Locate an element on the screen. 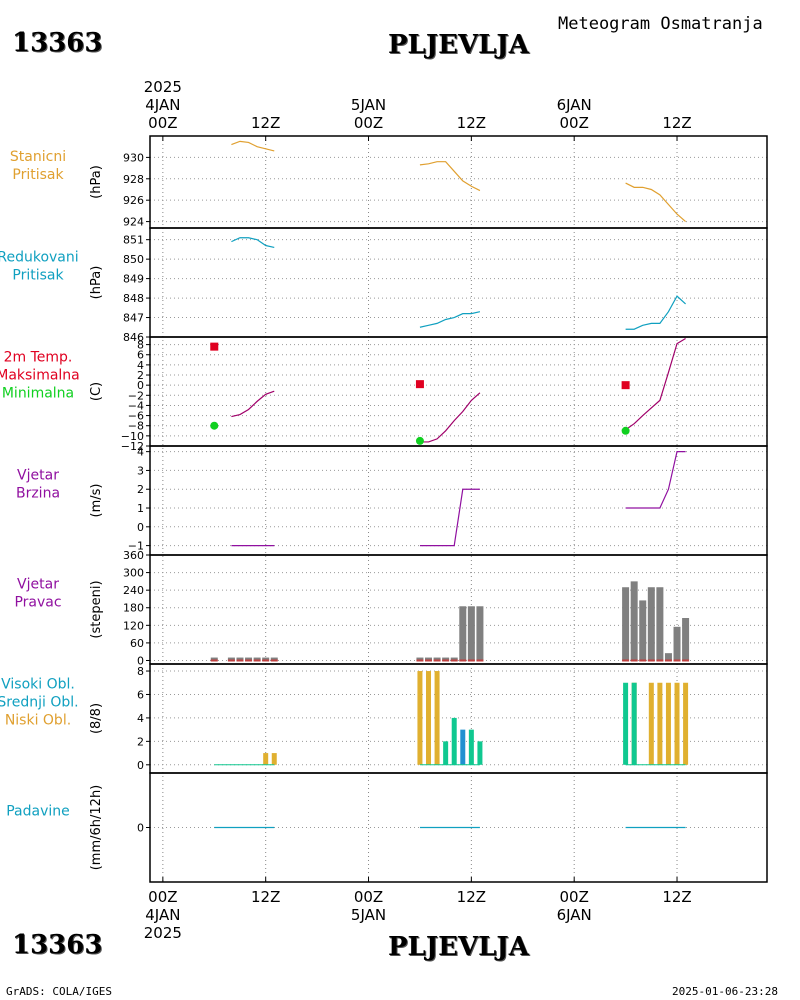 The width and height of the screenshot is (800, 1000). y-tick-label: 360 is located at coordinates (133, 555).